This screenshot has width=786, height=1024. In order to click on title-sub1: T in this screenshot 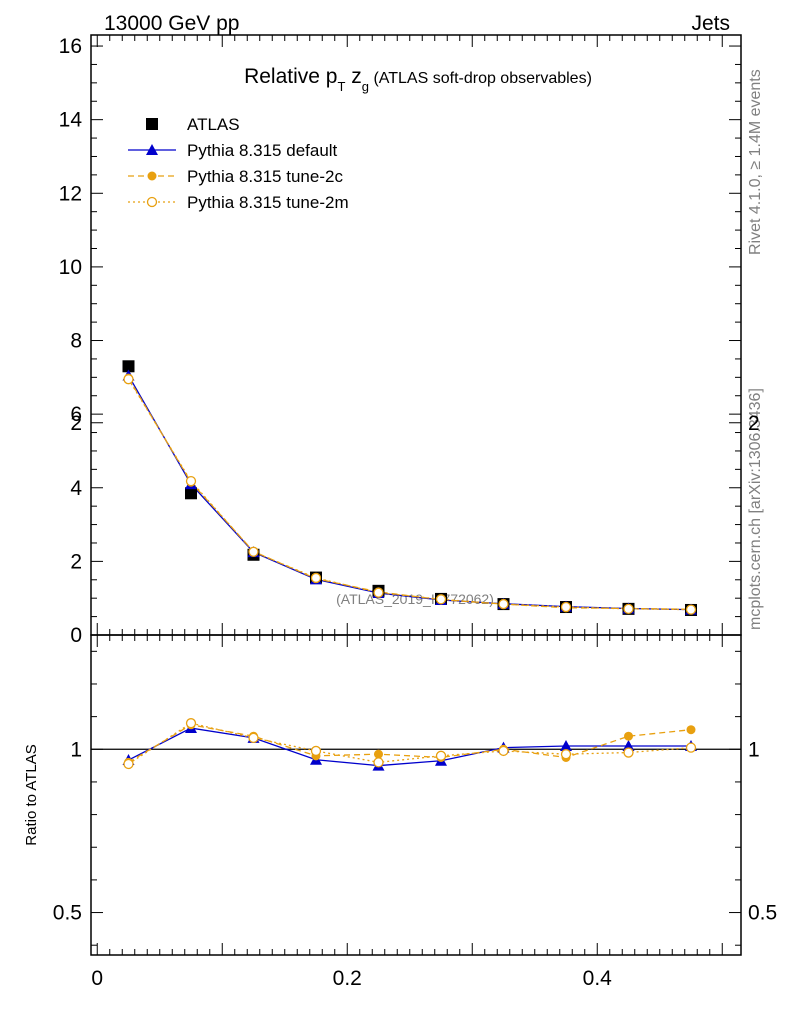, I will do `click(341, 86)`.